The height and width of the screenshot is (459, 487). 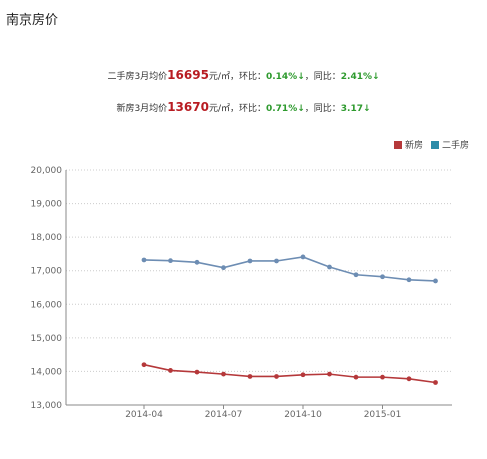 I want to click on legend-swatch-new-house, so click(x=397, y=144).